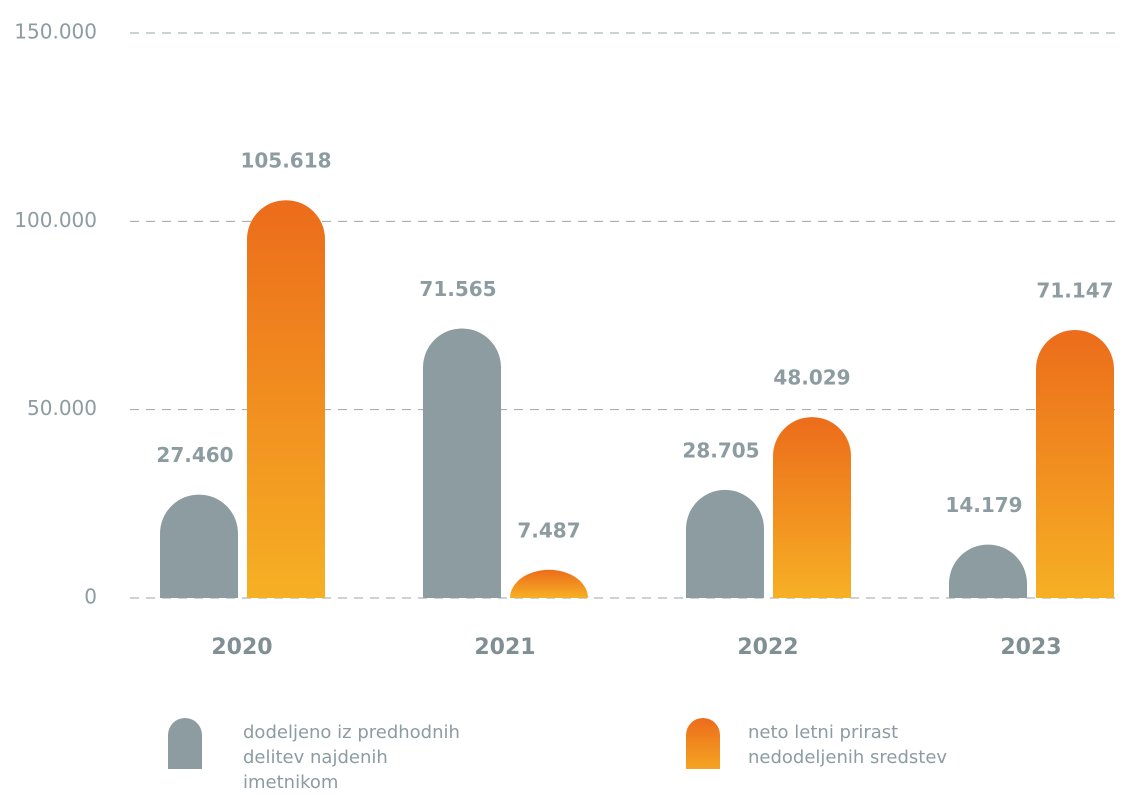  What do you see at coordinates (720, 450) in the screenshot?
I see `value-label: 28.705` at bounding box center [720, 450].